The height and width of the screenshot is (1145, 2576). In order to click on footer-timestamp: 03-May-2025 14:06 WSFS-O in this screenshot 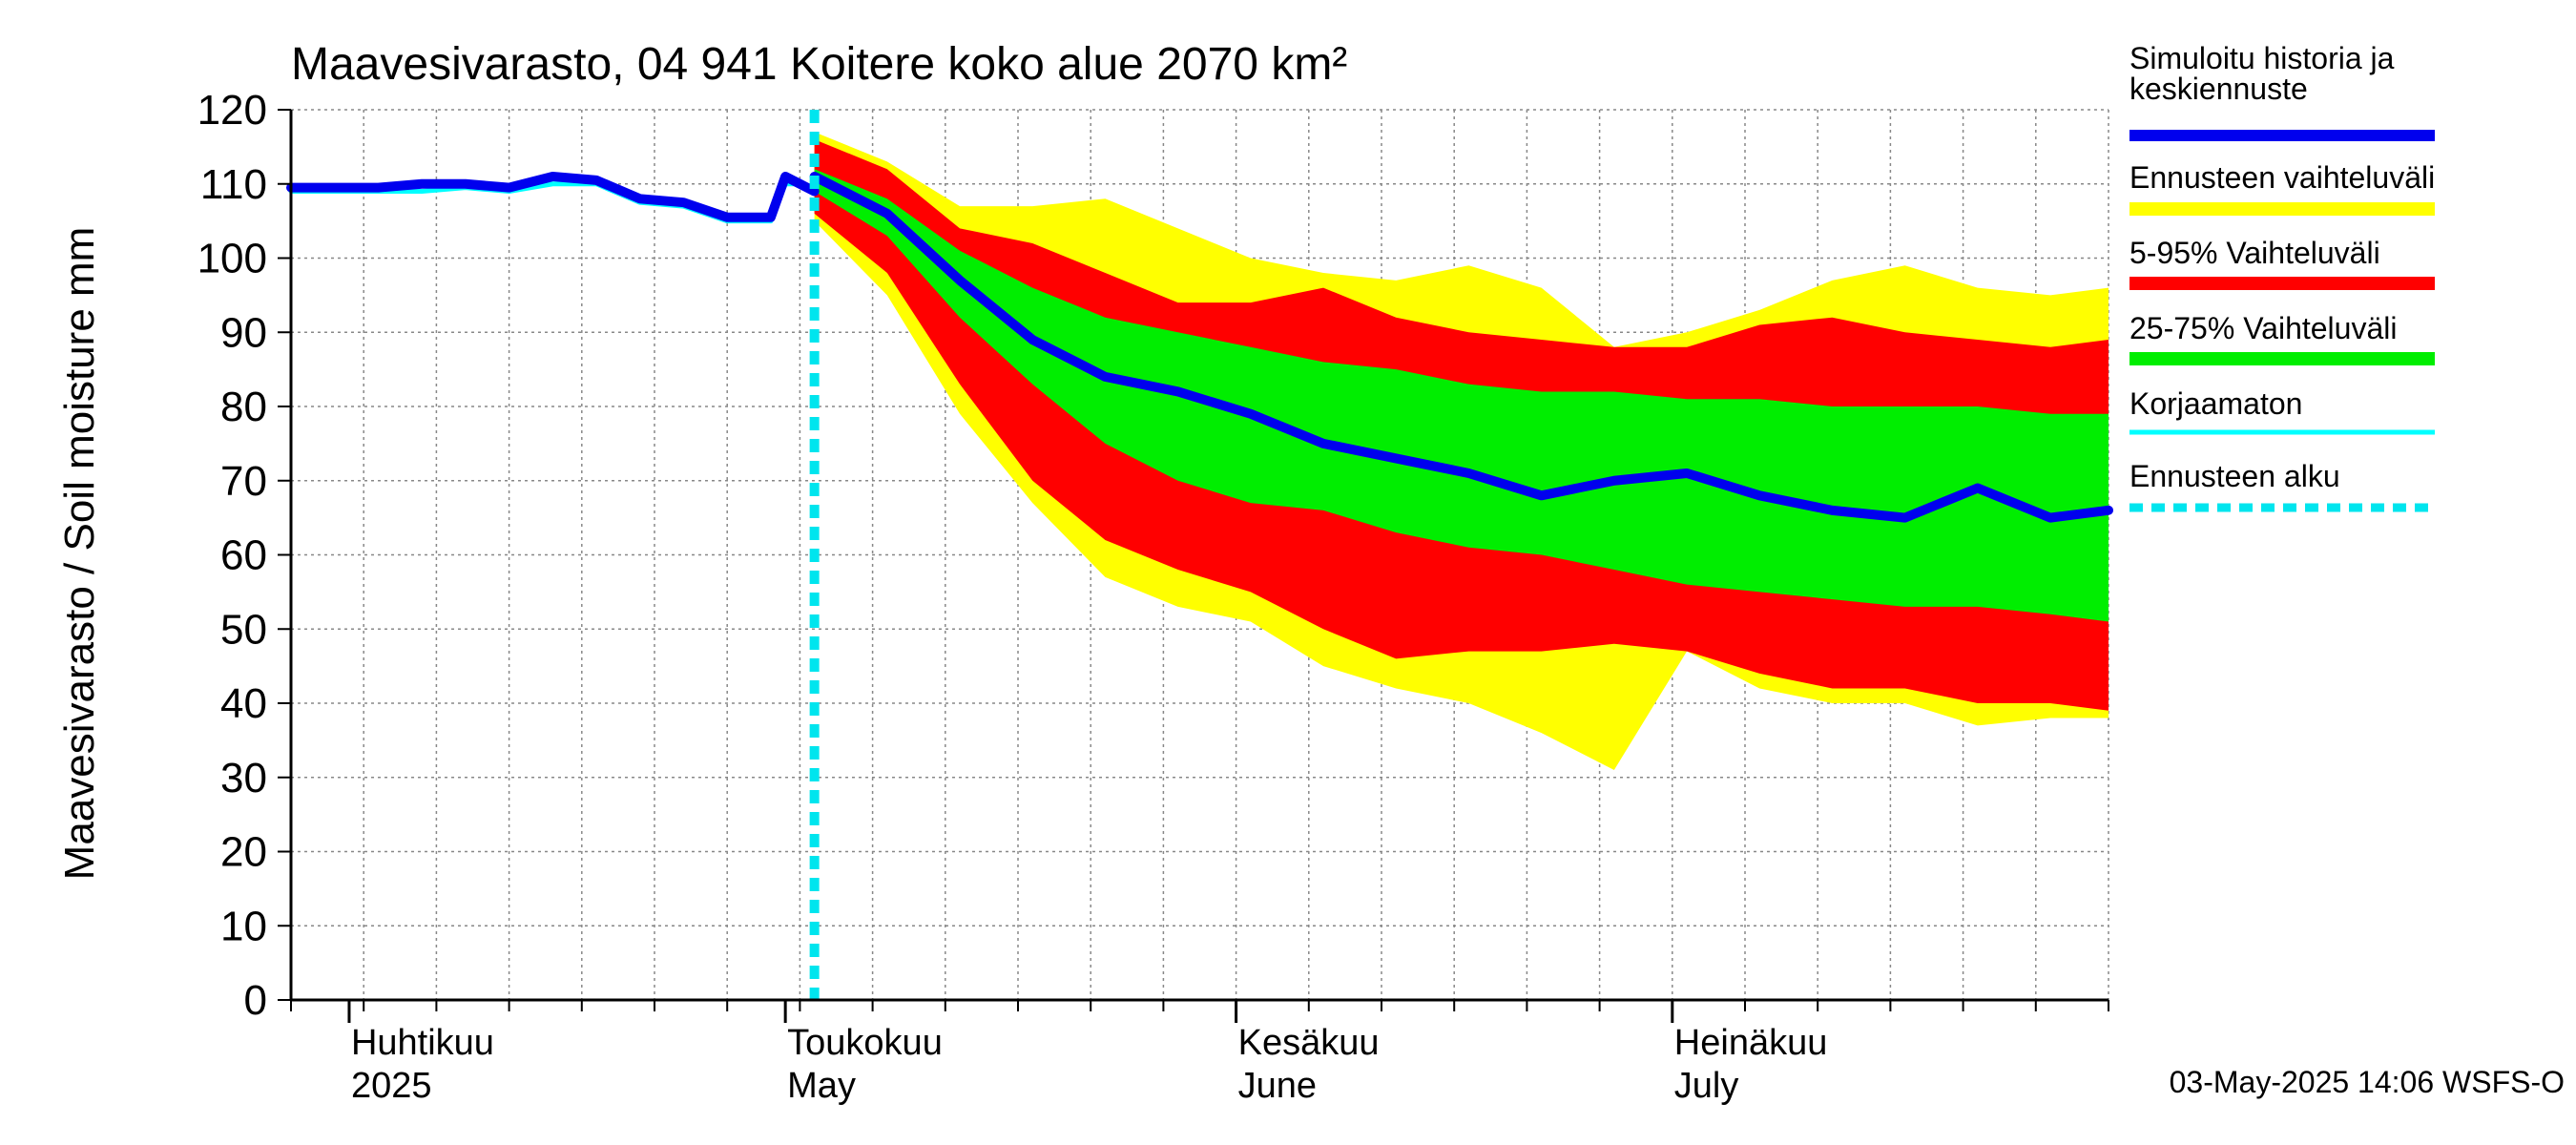, I will do `click(2367, 1082)`.